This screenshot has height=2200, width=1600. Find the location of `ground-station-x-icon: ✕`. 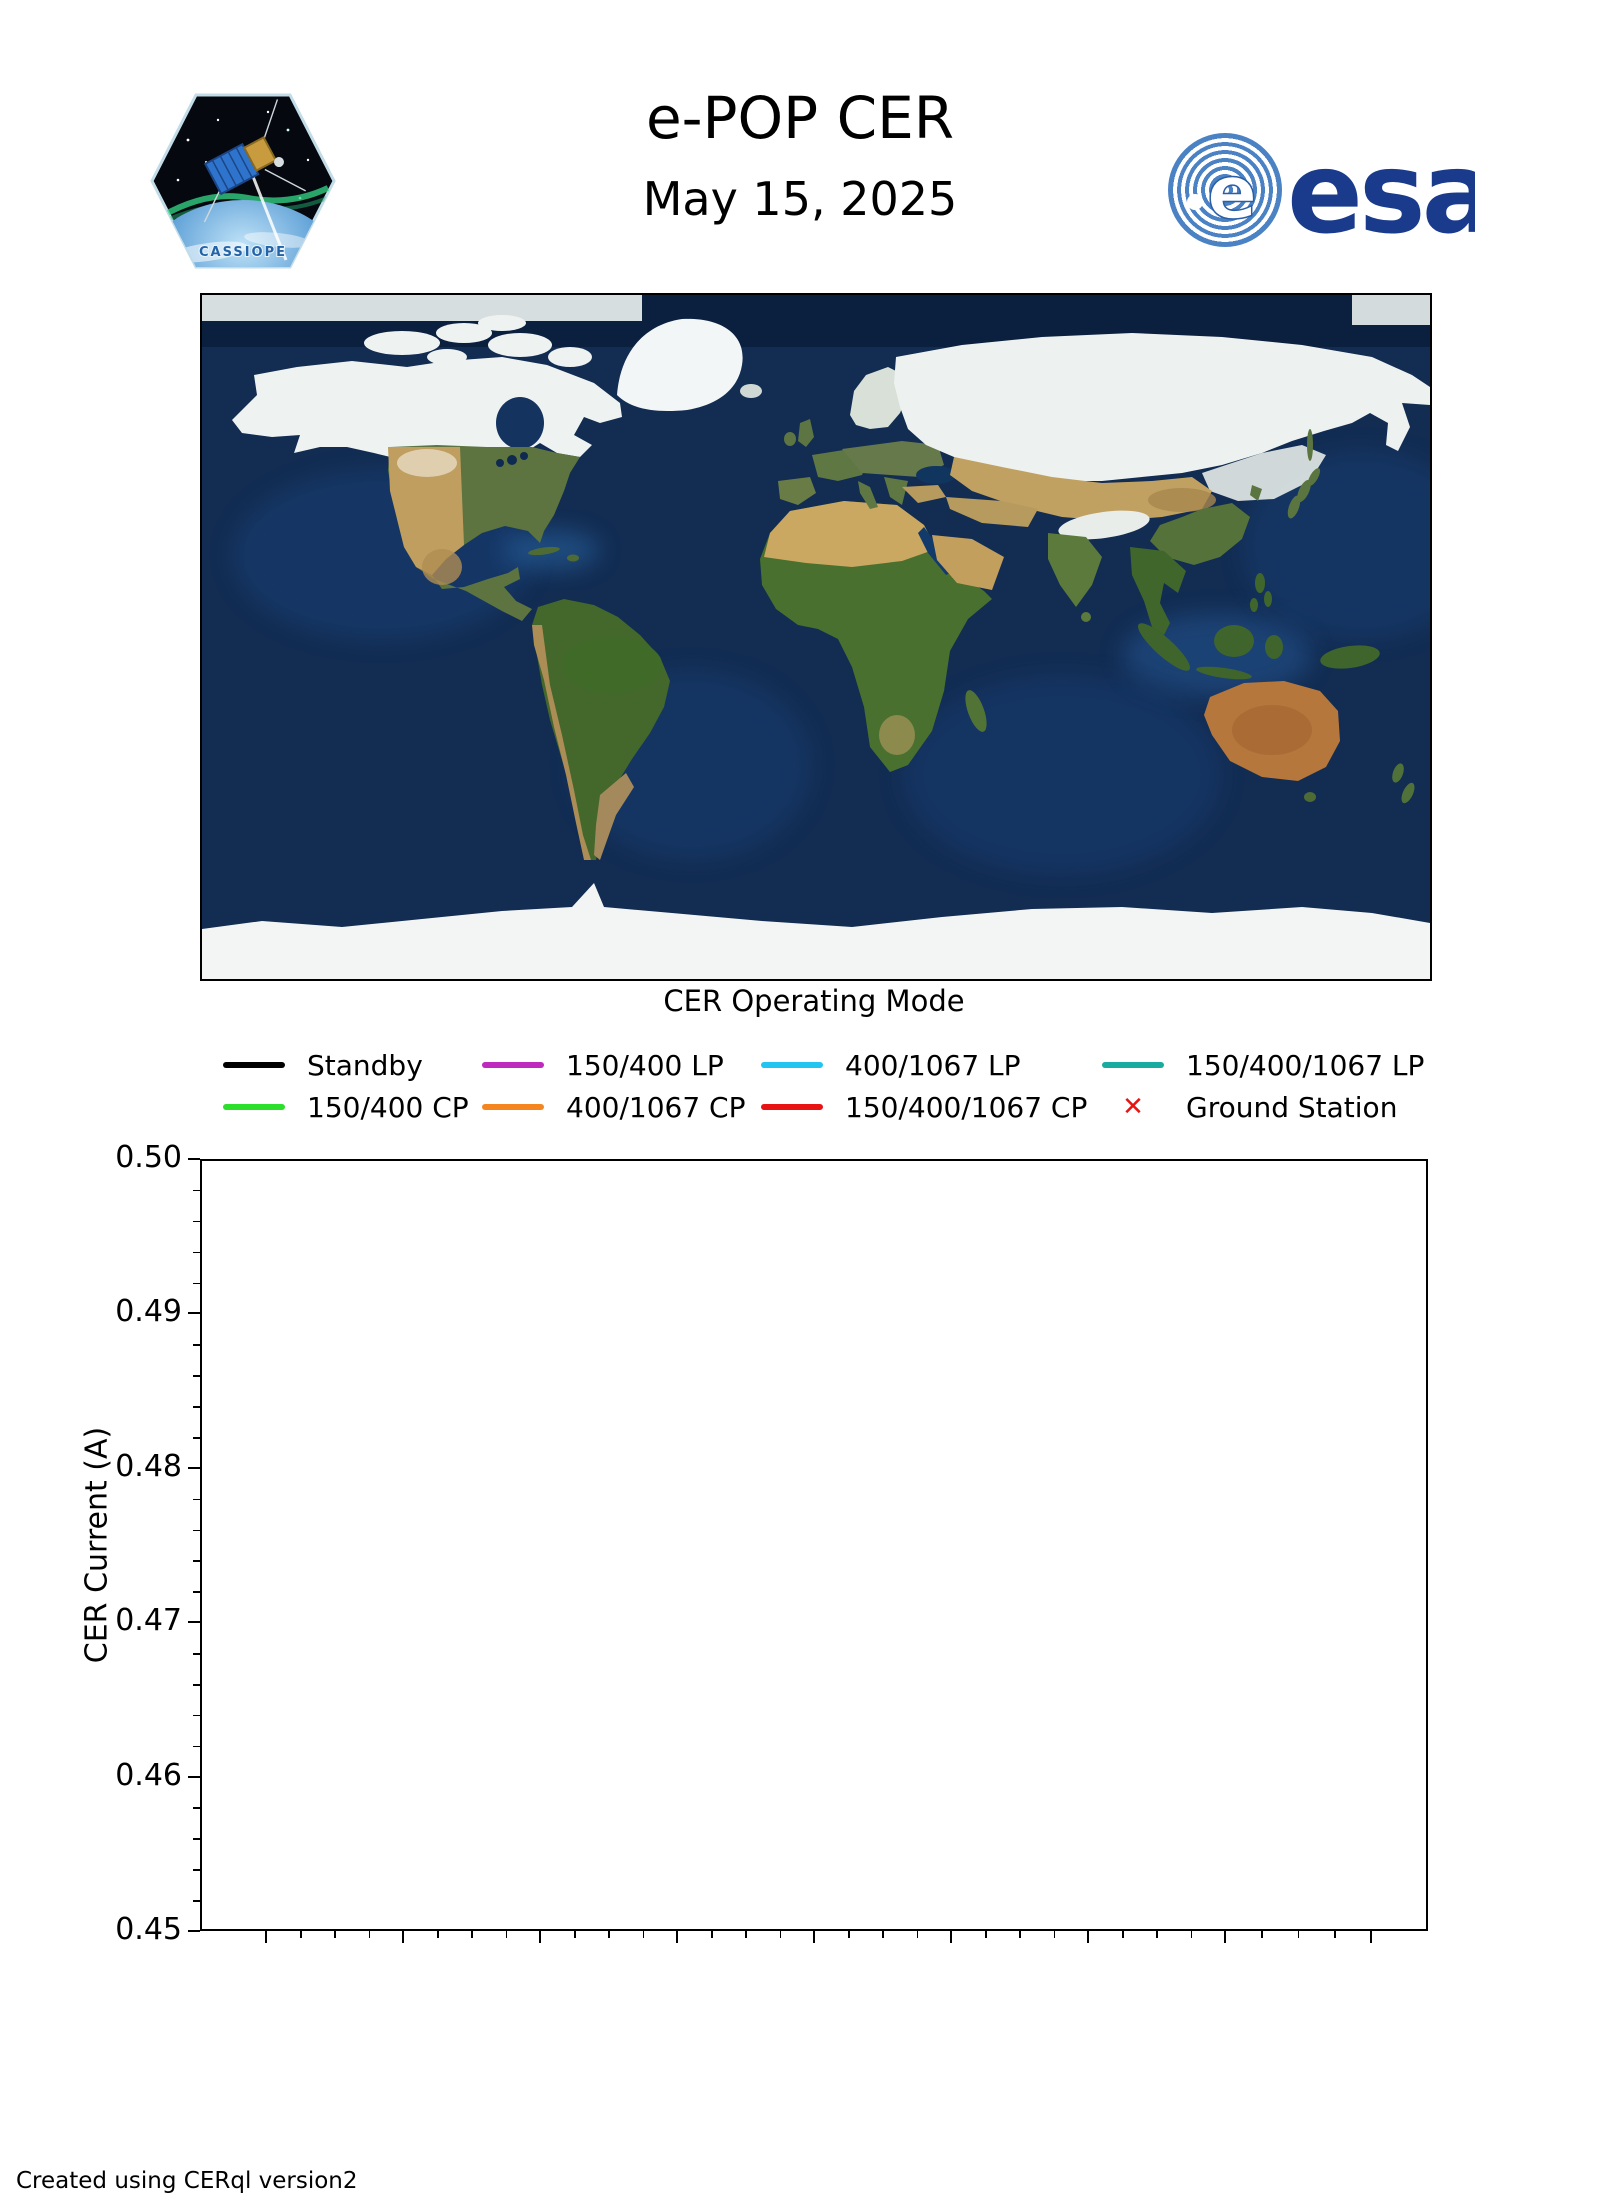

ground-station-x-icon: ✕ is located at coordinates (1133, 1107).